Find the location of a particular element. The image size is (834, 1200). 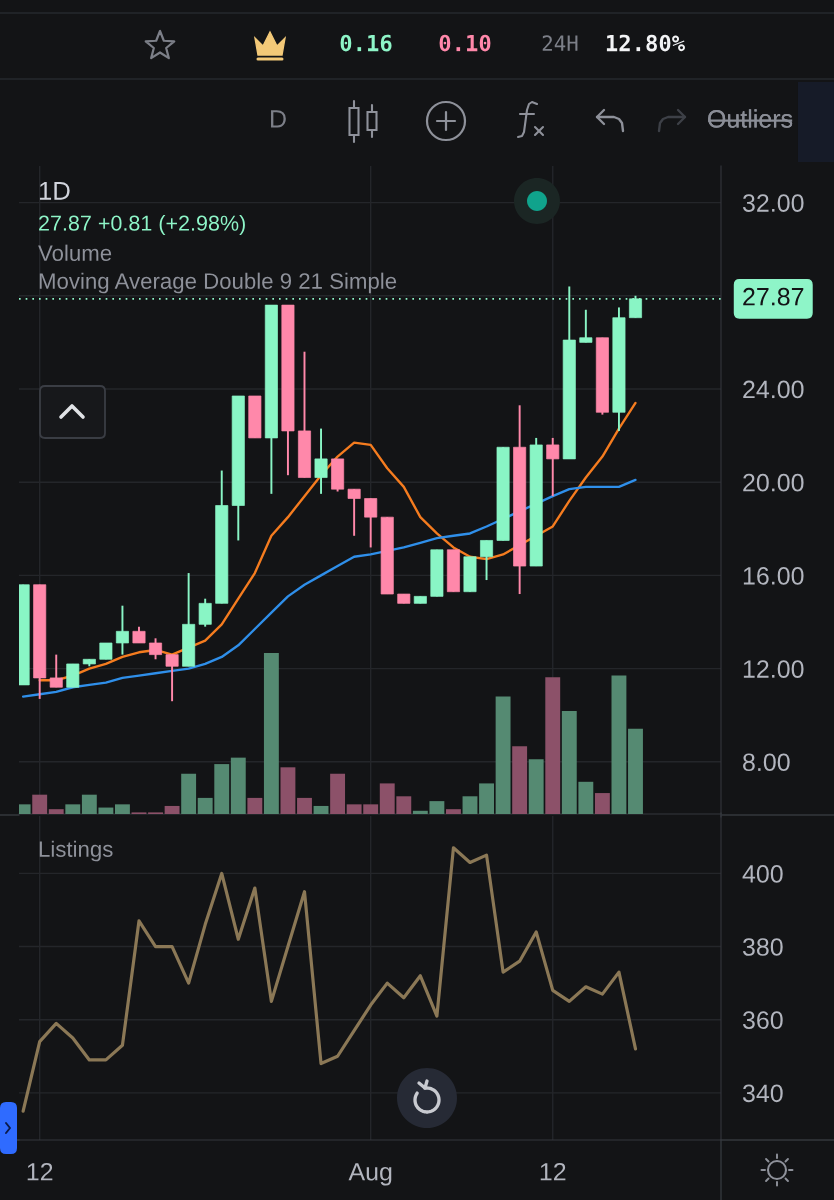

y-tick-label: 380 is located at coordinates (762, 947).